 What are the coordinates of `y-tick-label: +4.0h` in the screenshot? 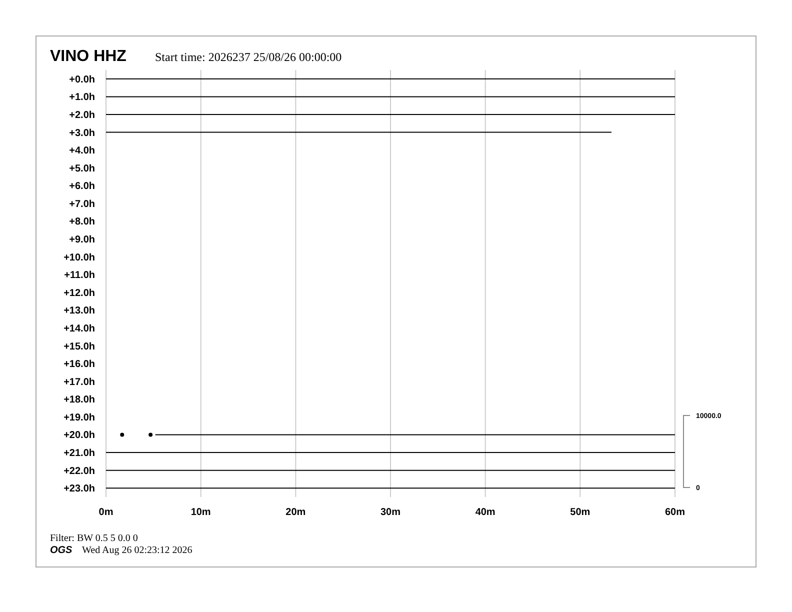 It's located at (82, 151).